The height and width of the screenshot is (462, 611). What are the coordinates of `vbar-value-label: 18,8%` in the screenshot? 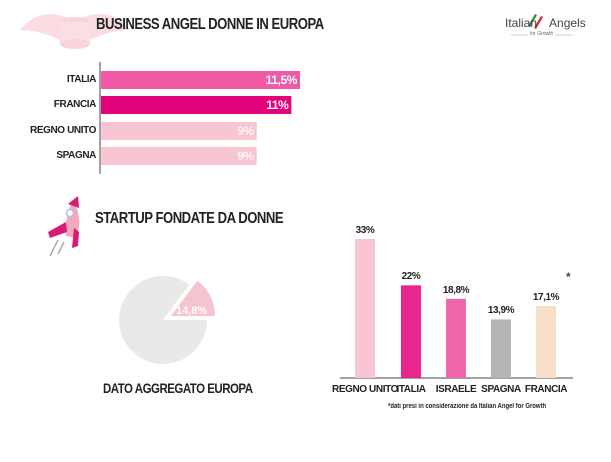 It's located at (456, 290).